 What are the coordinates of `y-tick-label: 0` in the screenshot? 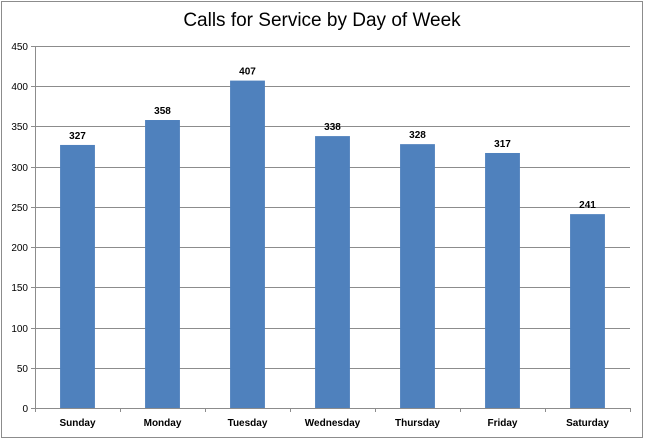 It's located at (25, 409).